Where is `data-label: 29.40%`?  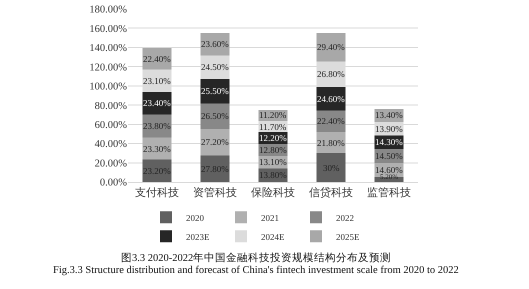
data-label: 29.40% is located at coordinates (331, 47).